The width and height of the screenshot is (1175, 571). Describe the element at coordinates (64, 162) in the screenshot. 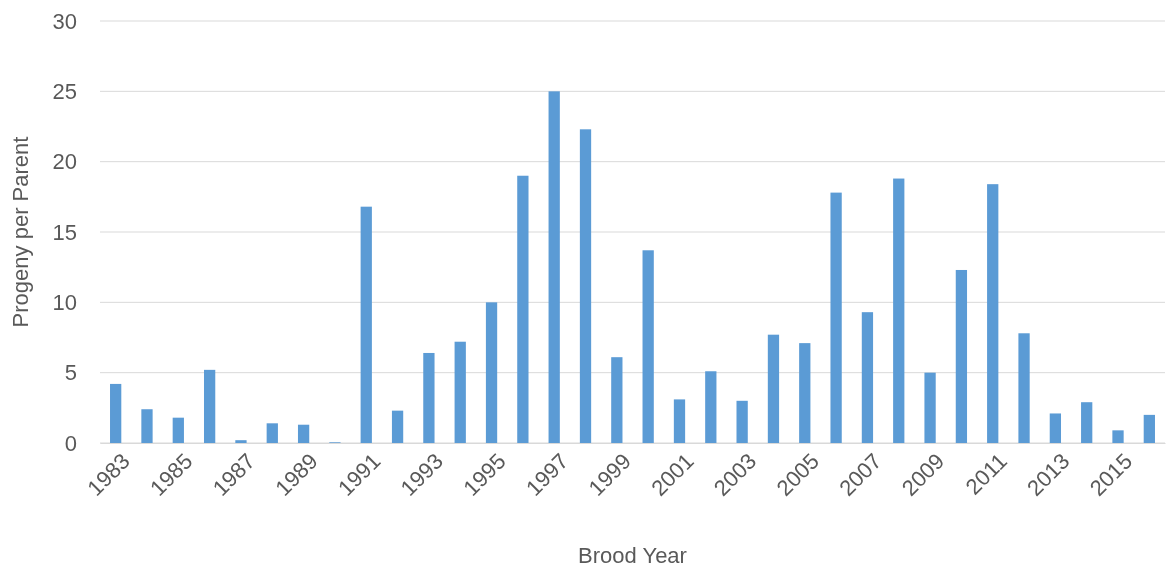

I see `y-tick-label: 20` at that location.